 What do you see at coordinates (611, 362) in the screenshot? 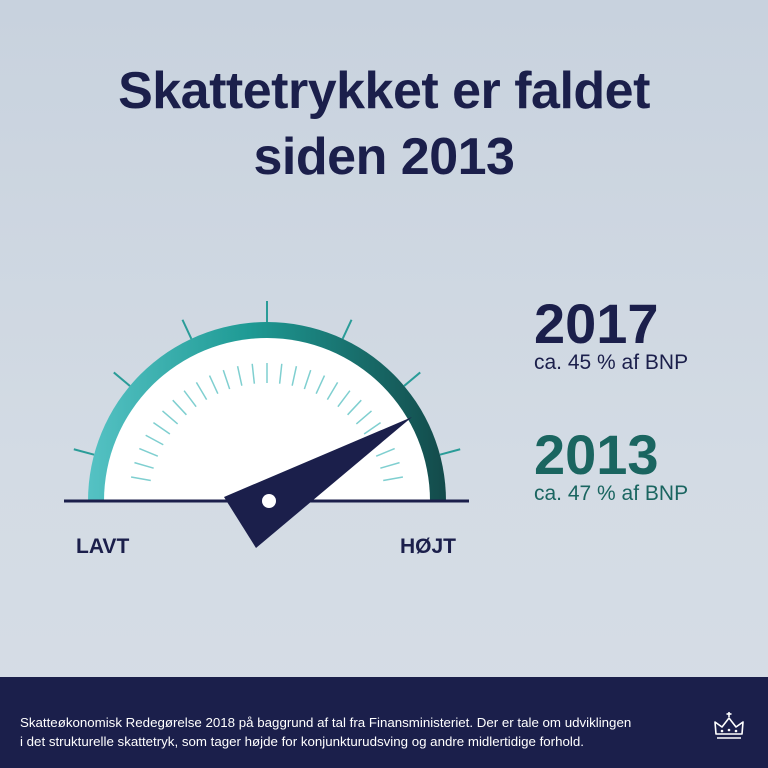
I see `stat-text-2017: ca. 45 % af BNP` at bounding box center [611, 362].